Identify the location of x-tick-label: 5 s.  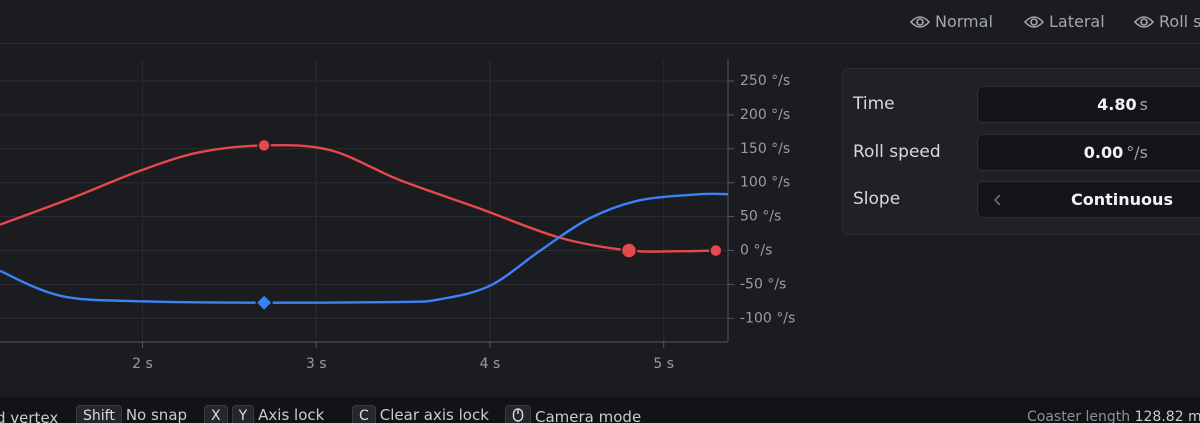
(663, 364).